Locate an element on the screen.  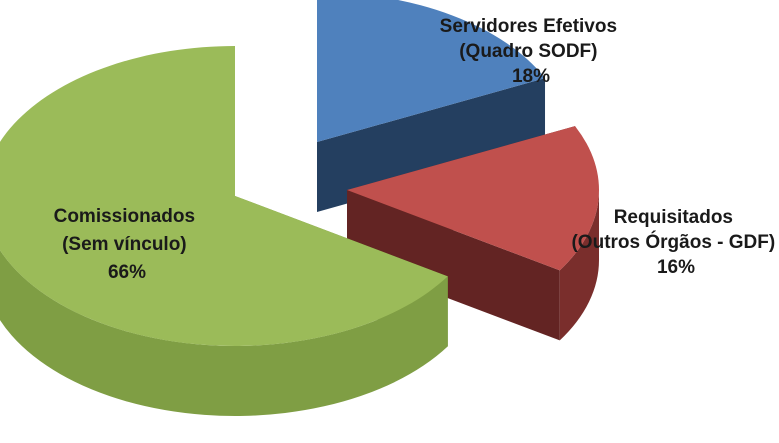
slice-label-servidores: Servidores Efetivos (Quadro SODF) 18% is located at coordinates (531, 51).